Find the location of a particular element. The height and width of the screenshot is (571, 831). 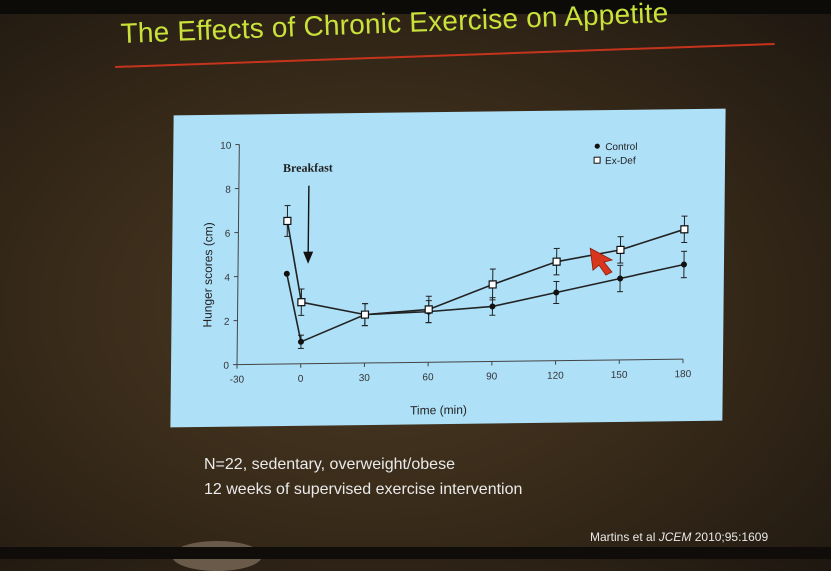

legend-control-marker is located at coordinates (597, 146).